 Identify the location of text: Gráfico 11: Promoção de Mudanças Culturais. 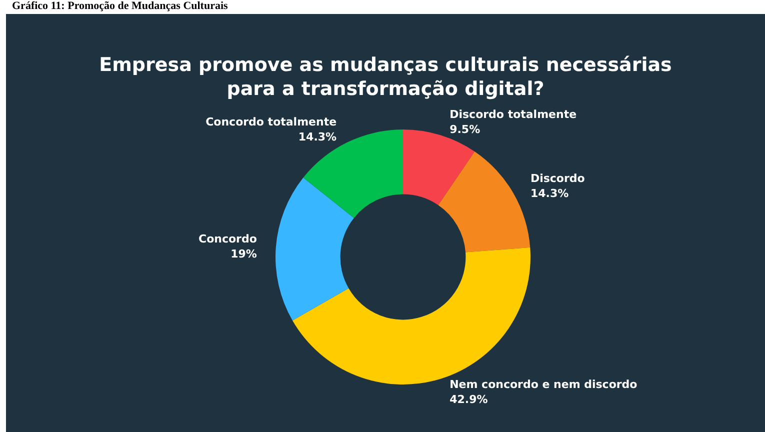
(120, 6).